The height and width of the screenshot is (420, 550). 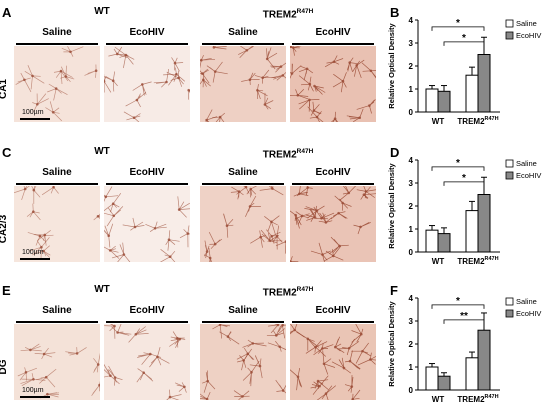 I want to click on y-tick-label: 4, so click(x=411, y=20).